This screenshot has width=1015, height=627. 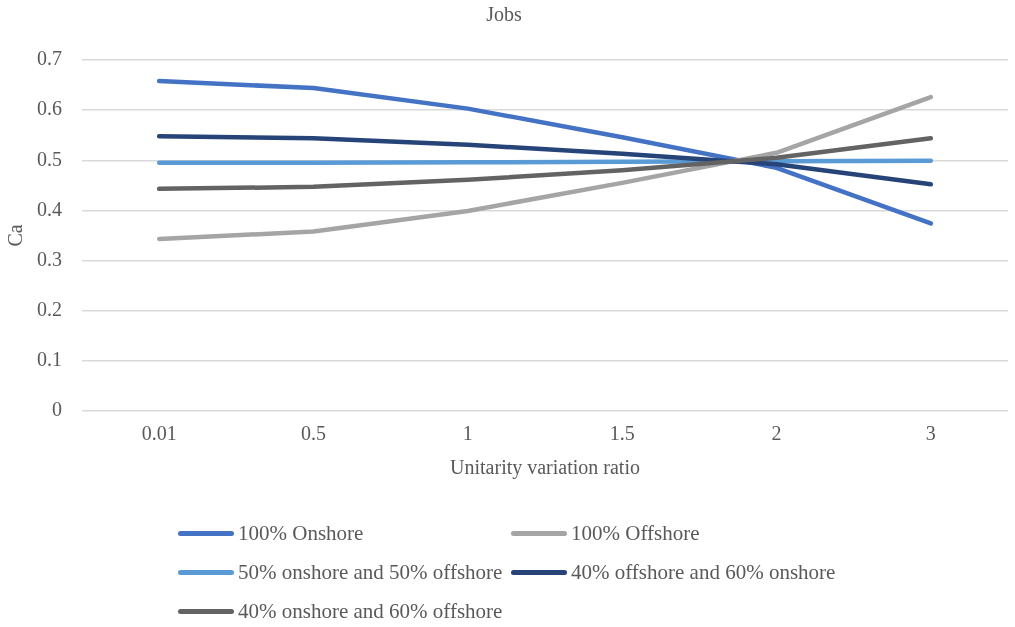 What do you see at coordinates (504, 14) in the screenshot?
I see `chart-title: Jobs` at bounding box center [504, 14].